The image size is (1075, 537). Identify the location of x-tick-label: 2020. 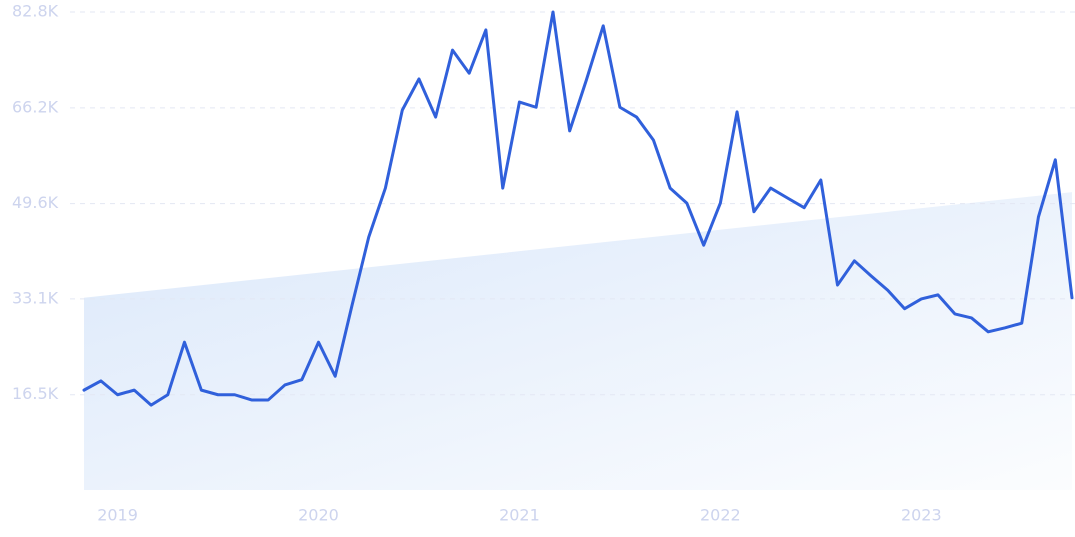
(318, 515).